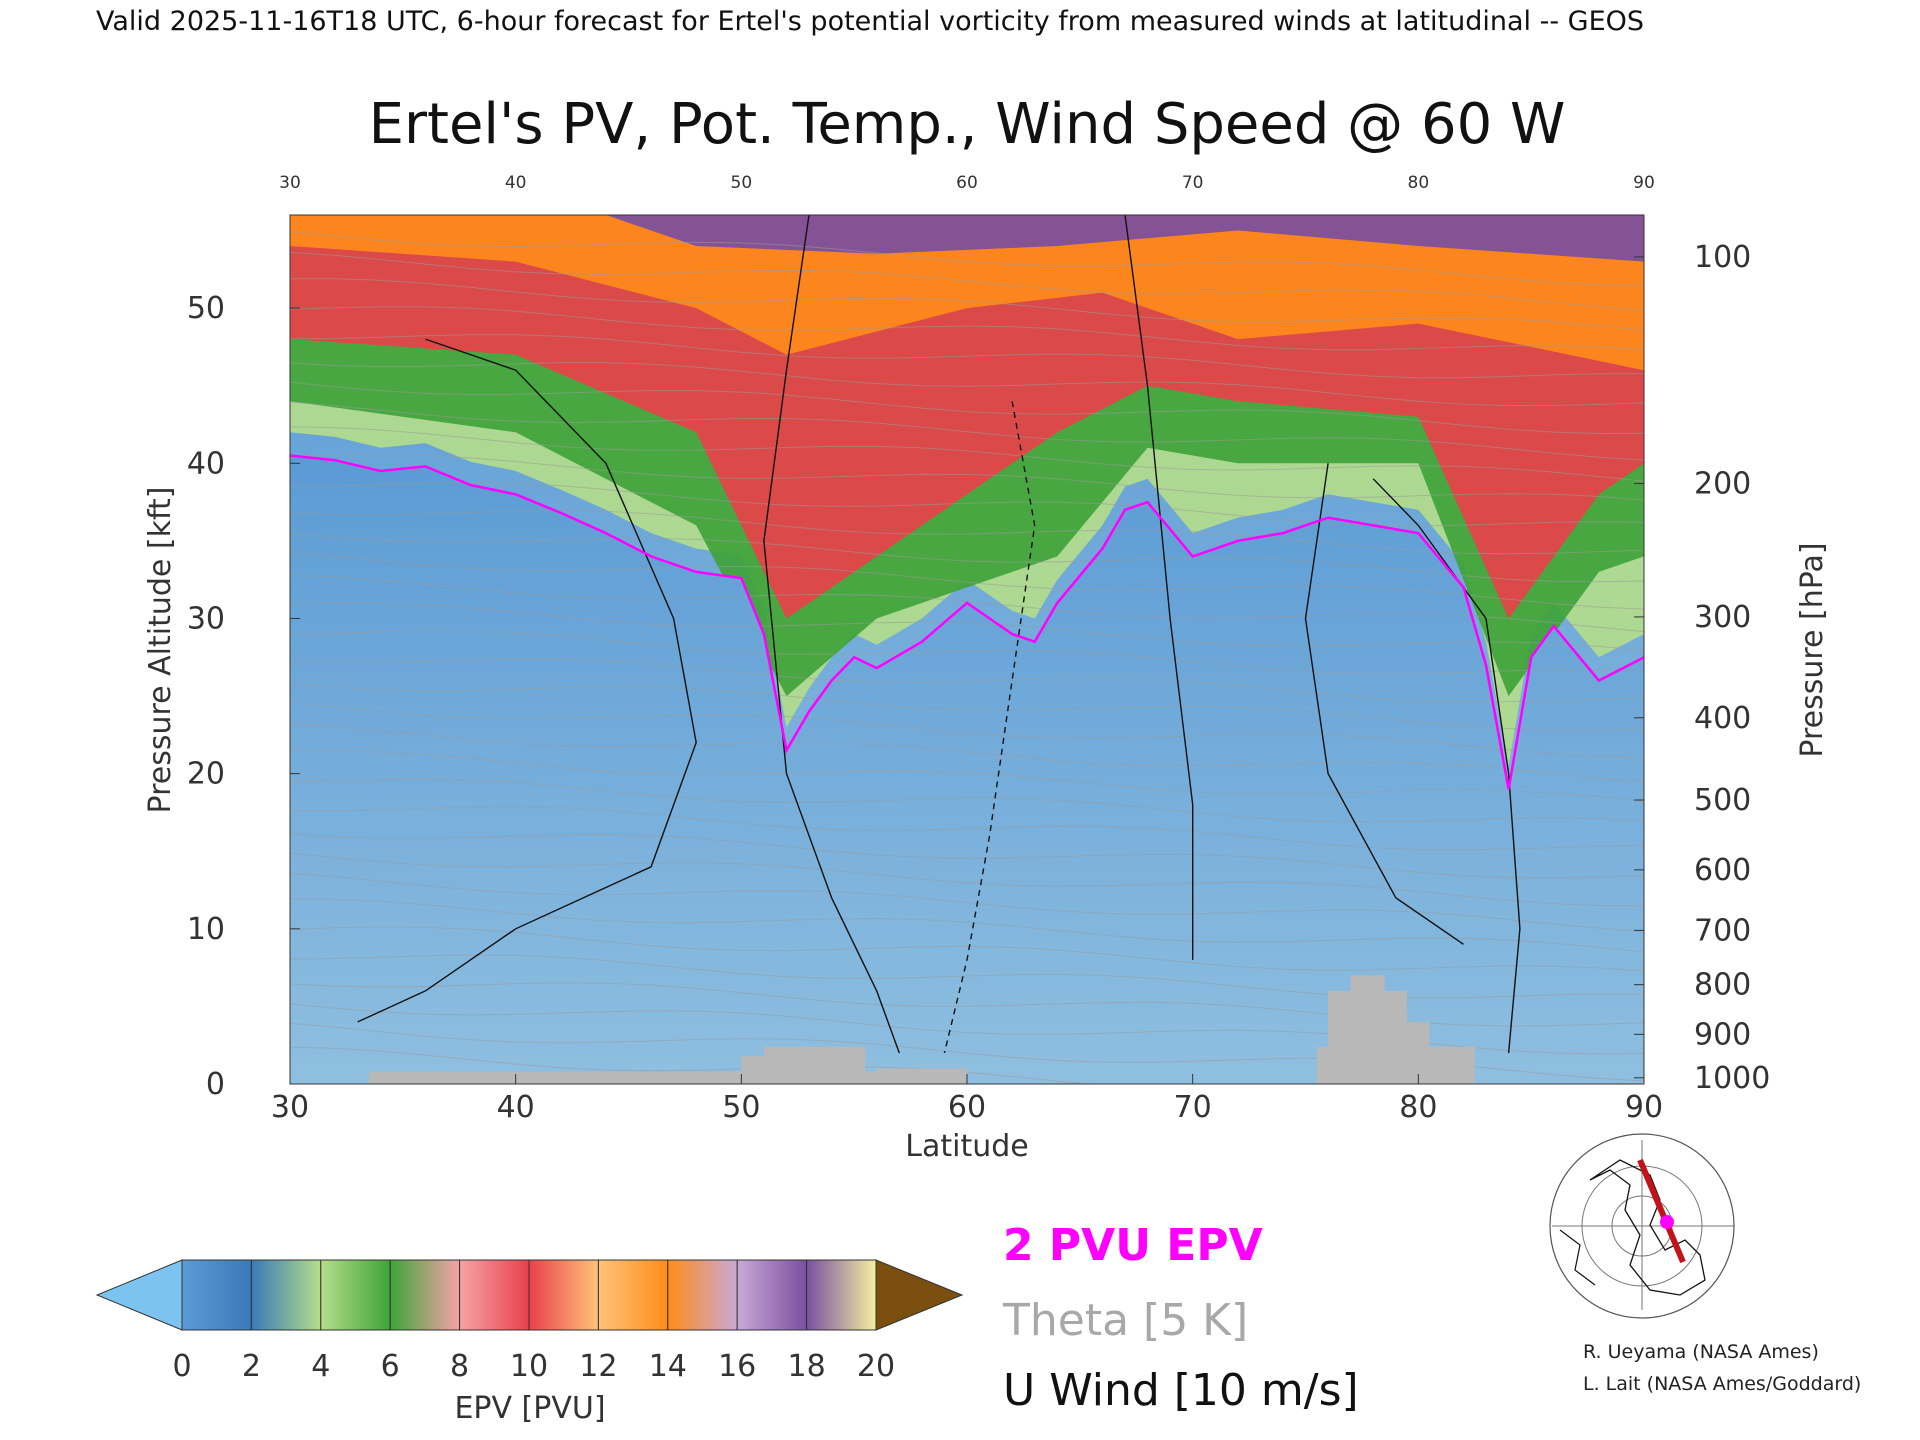 The width and height of the screenshot is (1920, 1440). Describe the element at coordinates (1732, 1078) in the screenshot. I see `pressure-tick-label: 1000` at that location.